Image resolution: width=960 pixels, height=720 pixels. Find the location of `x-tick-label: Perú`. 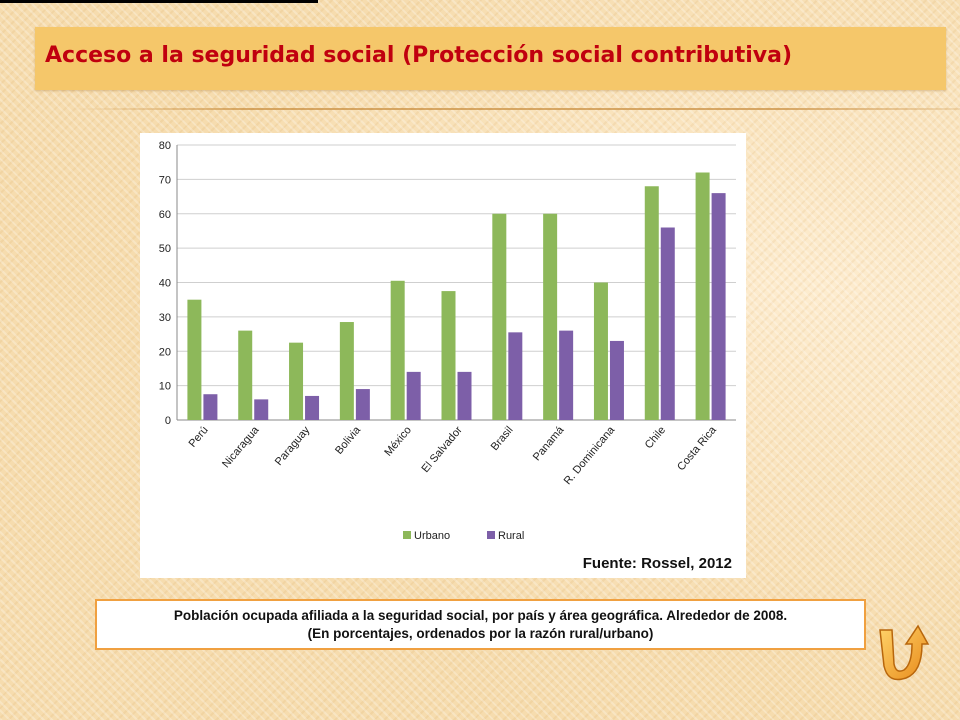

x-tick-label: Perú is located at coordinates (199, 437).